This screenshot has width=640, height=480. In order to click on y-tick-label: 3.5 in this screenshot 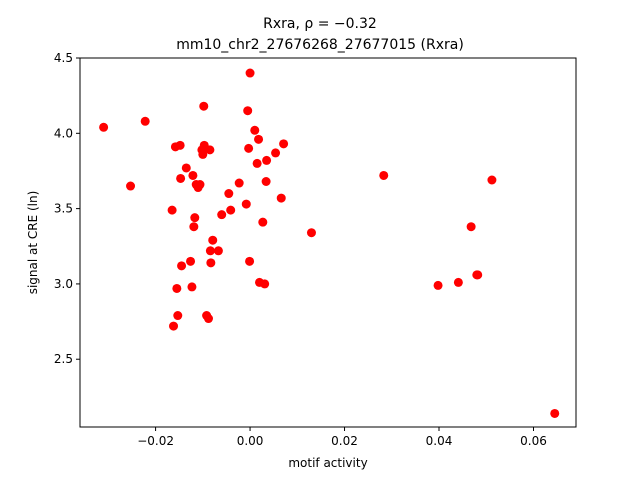, I will do `click(63, 209)`.